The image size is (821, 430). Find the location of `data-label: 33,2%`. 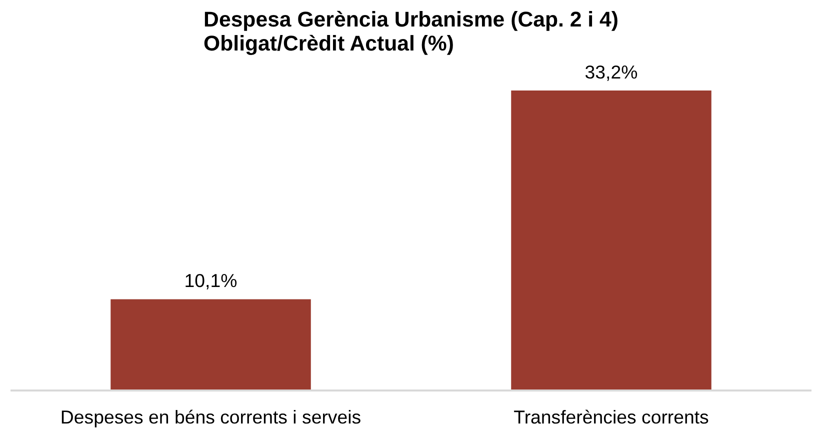

data-label: 33,2% is located at coordinates (611, 72).